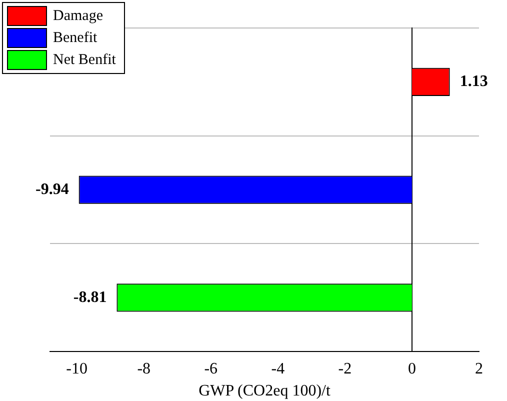  Describe the element at coordinates (144, 369) in the screenshot. I see `x-tick-label: -8` at that location.